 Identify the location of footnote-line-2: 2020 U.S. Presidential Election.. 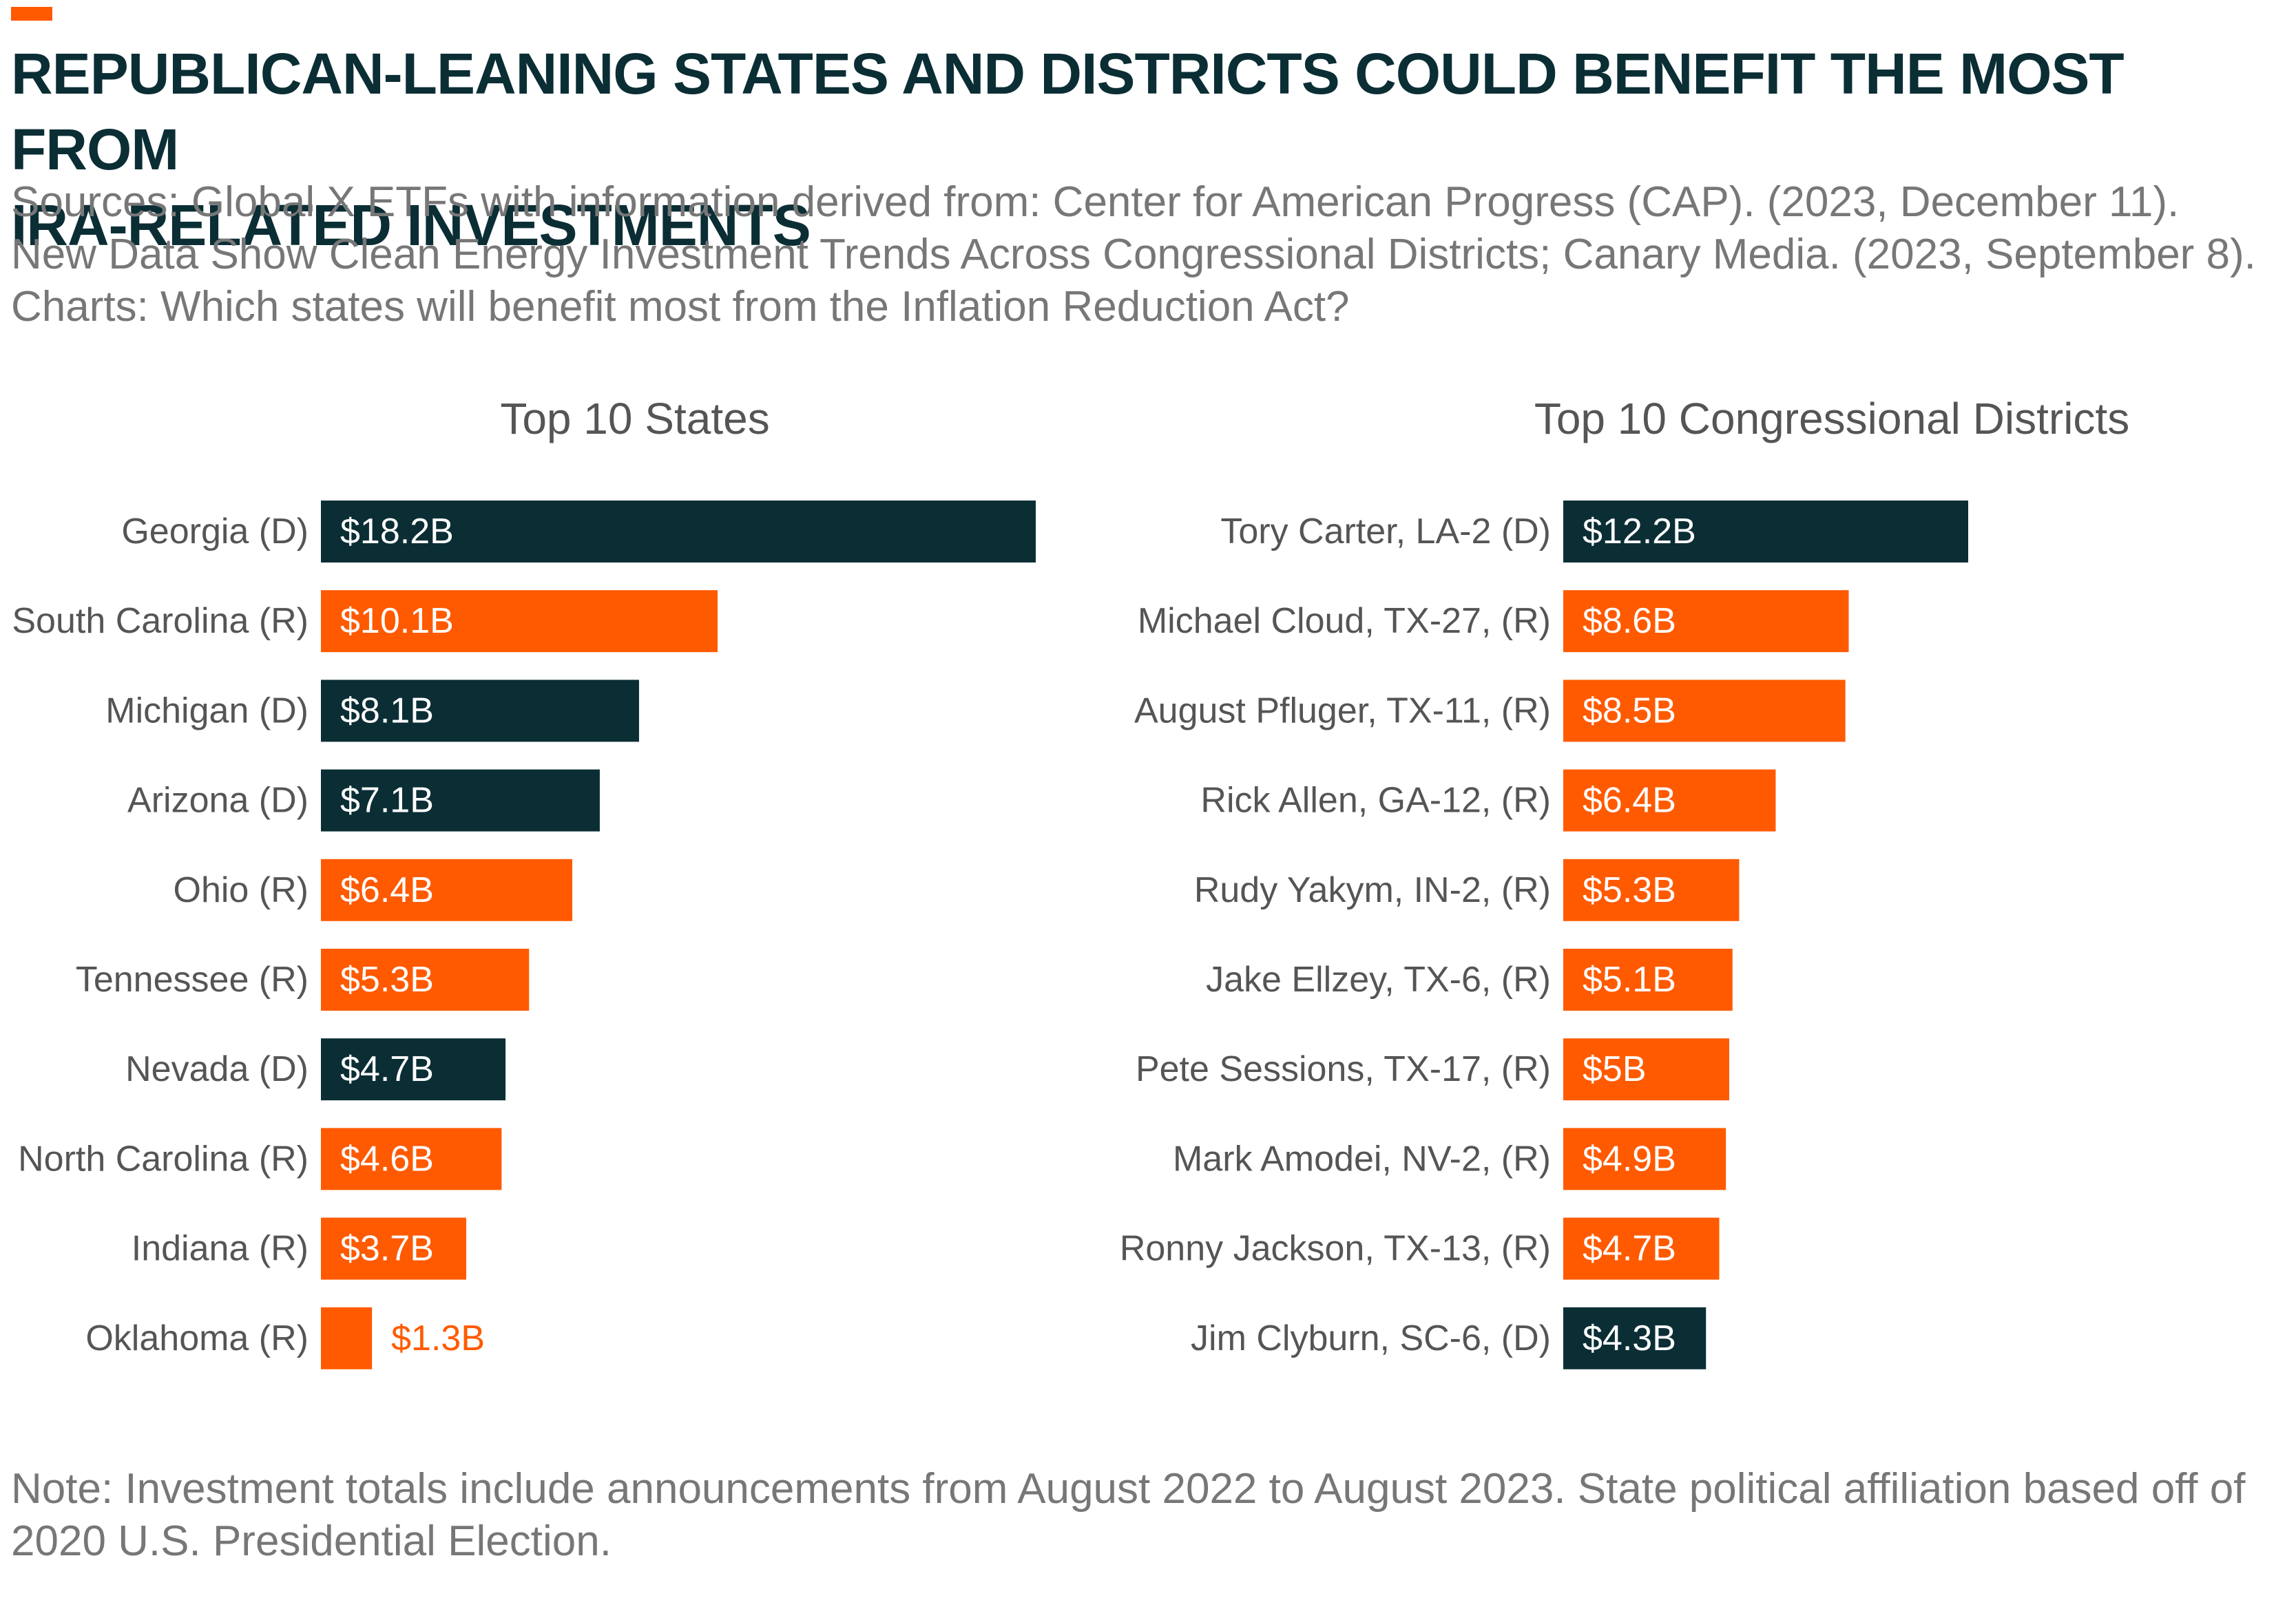
(311, 1541).